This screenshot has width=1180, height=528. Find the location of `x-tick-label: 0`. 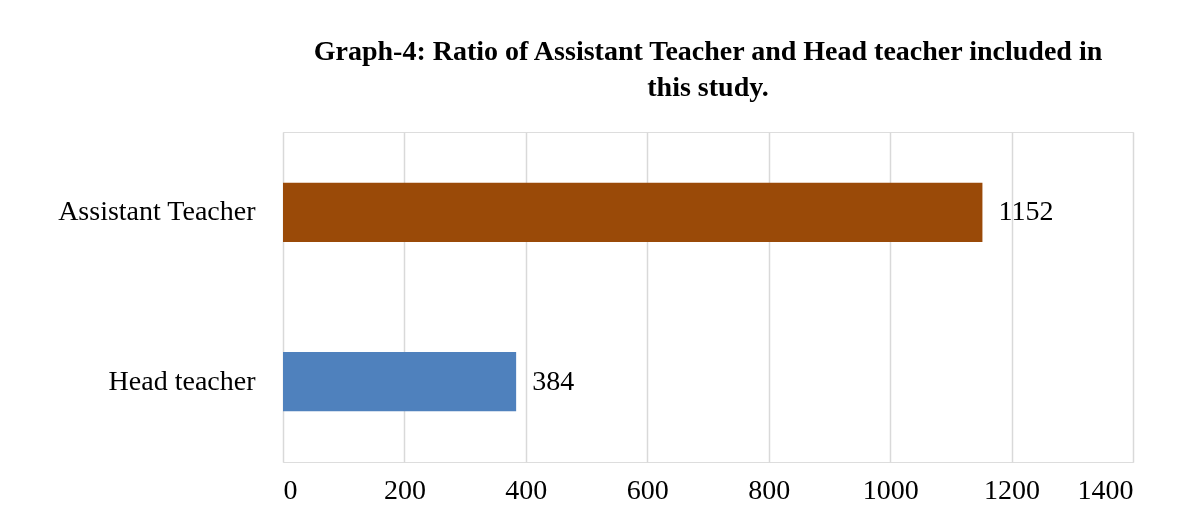

x-tick-label: 0 is located at coordinates (290, 489).